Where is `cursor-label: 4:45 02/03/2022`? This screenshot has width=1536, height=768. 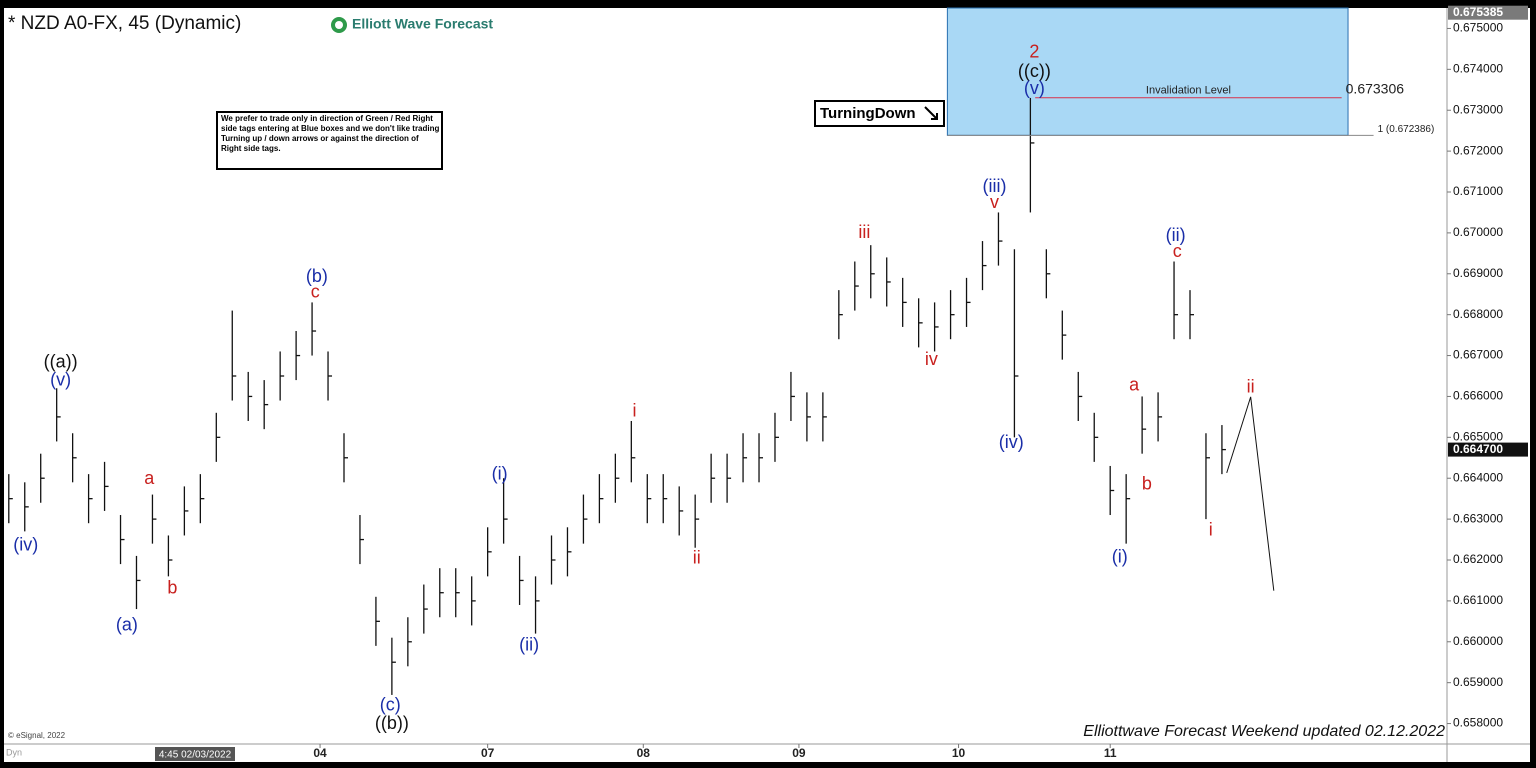 cursor-label: 4:45 02/03/2022 is located at coordinates (195, 755).